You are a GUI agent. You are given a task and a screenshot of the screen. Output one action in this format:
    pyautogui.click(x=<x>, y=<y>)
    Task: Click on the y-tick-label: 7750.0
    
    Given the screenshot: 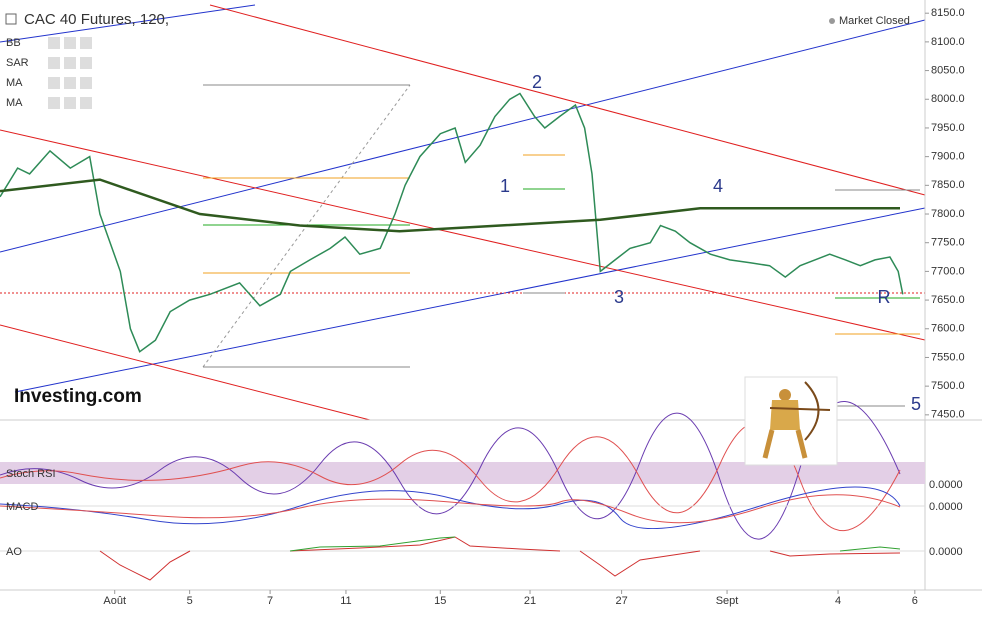 What is the action you would take?
    pyautogui.click(x=948, y=243)
    